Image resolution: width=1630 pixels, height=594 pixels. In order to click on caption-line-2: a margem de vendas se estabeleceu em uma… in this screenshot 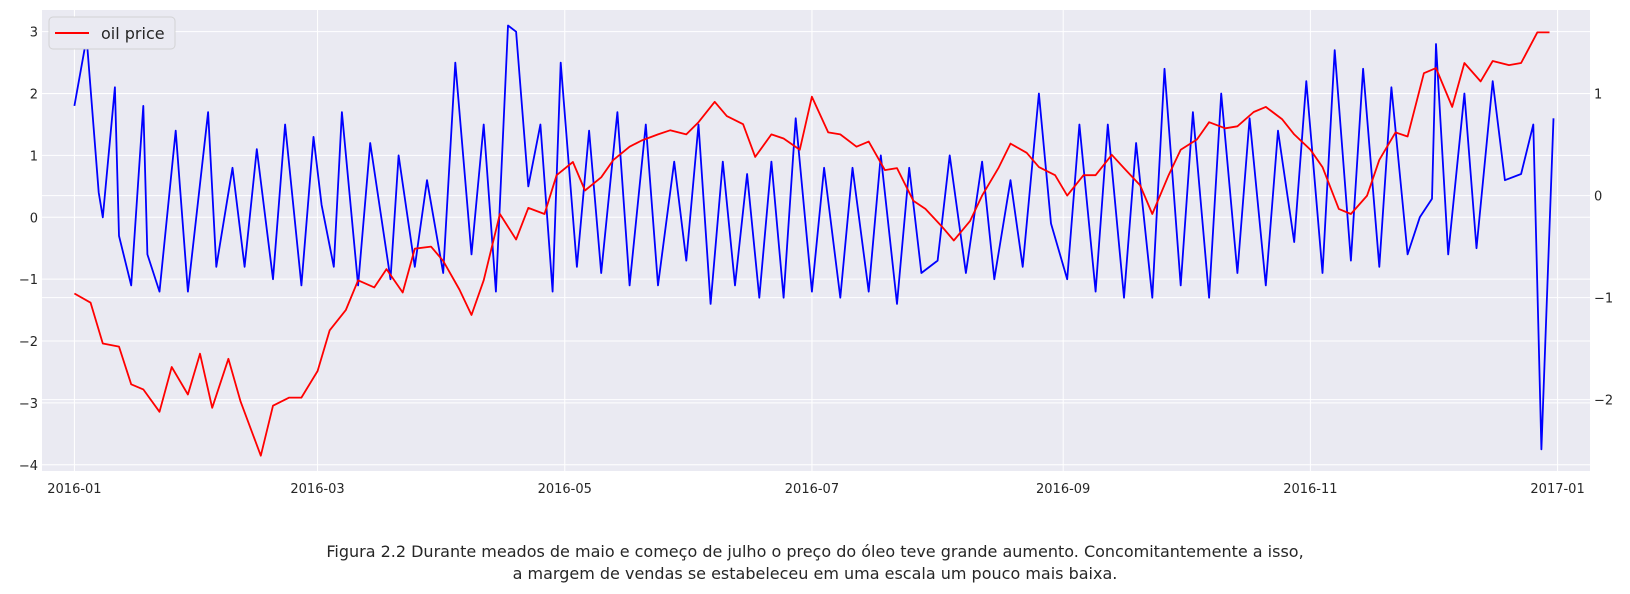, I will do `click(815, 573)`.